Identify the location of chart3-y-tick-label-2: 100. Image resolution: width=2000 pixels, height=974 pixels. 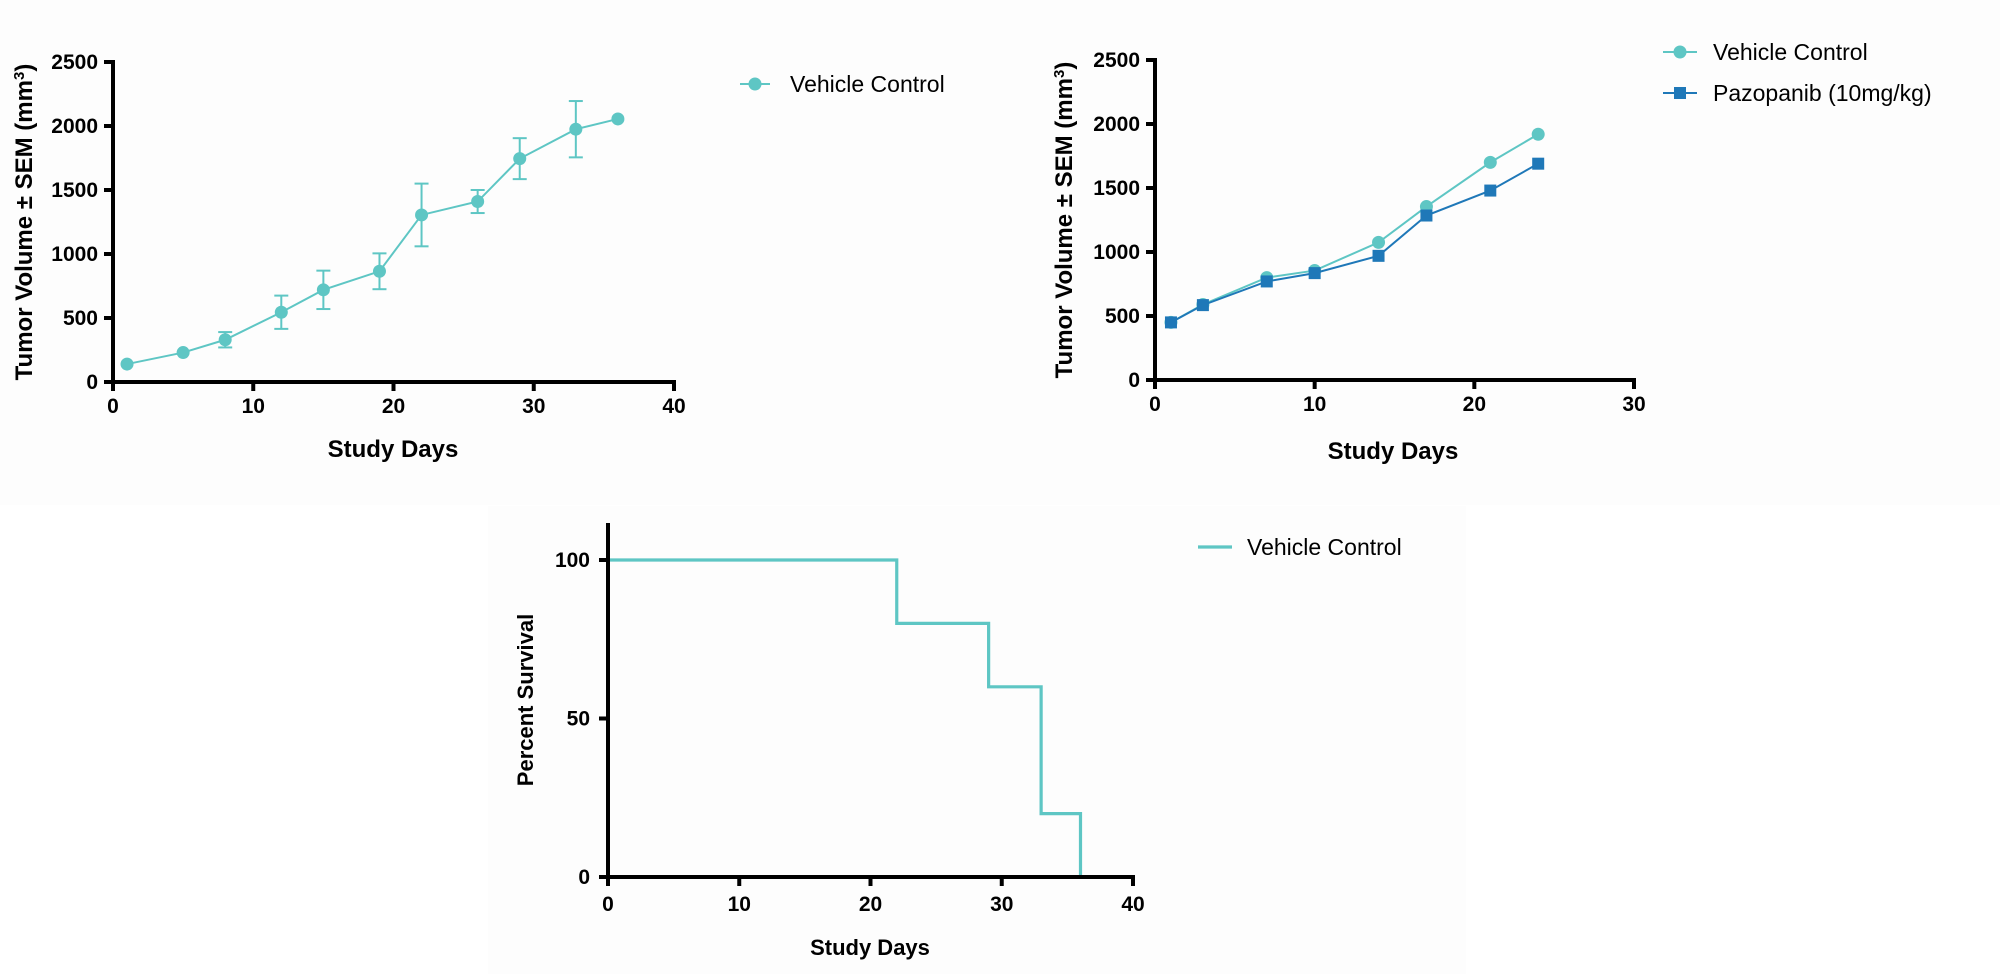
(572, 560).